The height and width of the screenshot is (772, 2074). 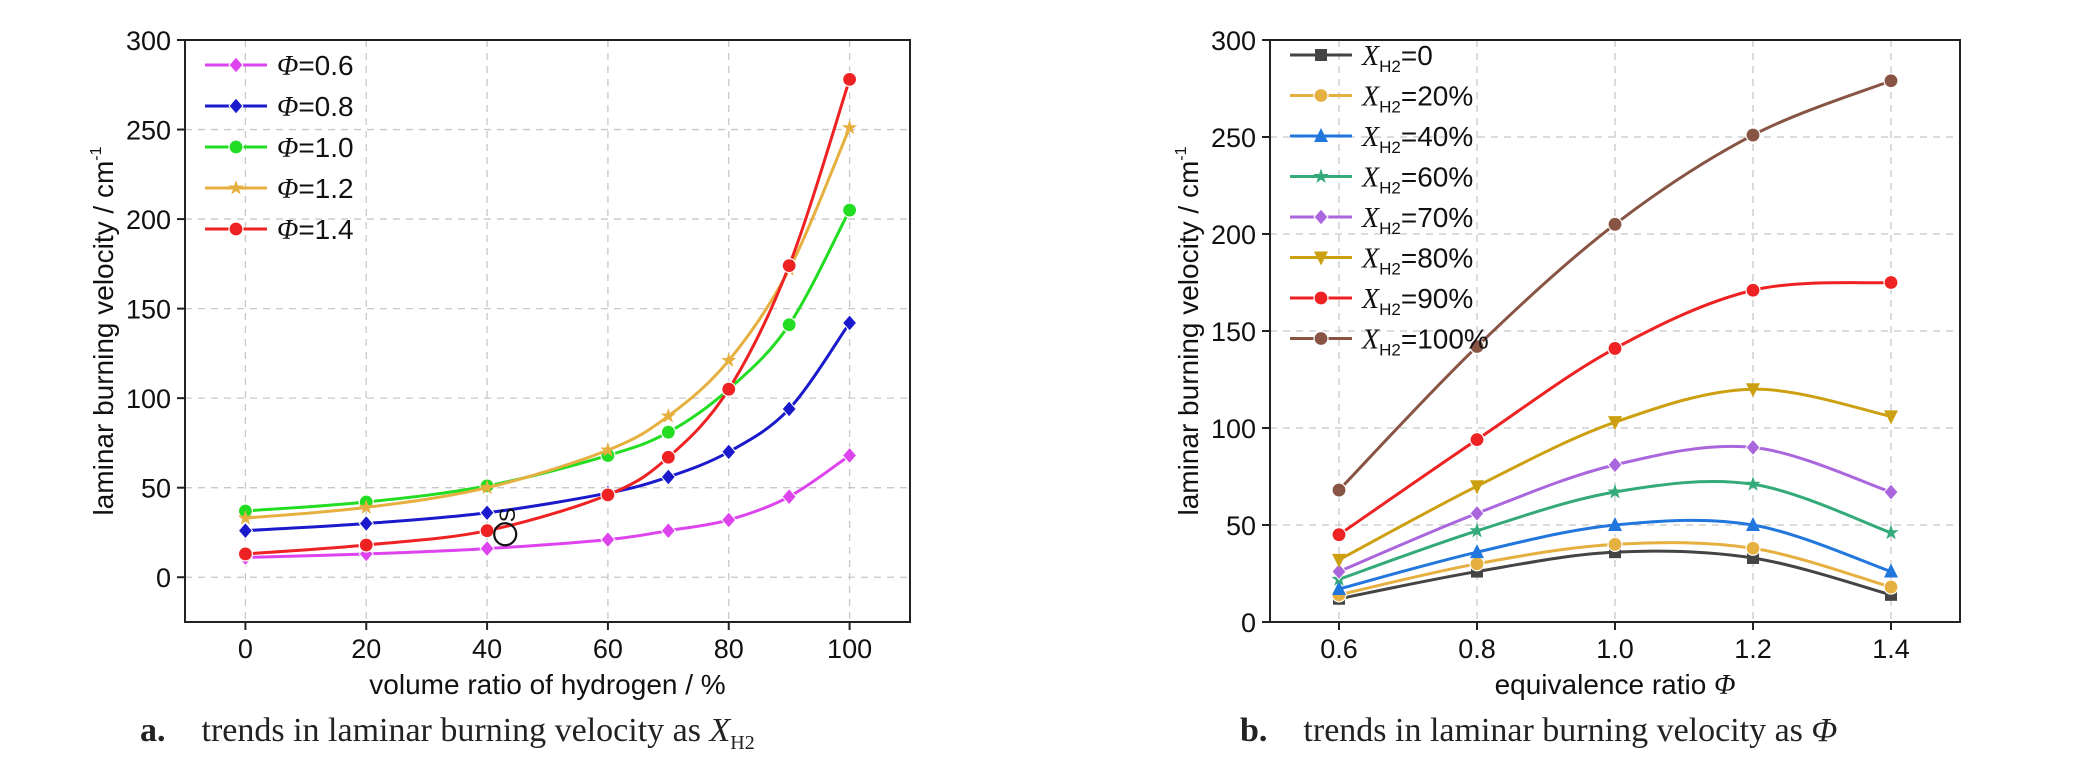 I want to click on legend-label: =0, so click(x=1417, y=55).